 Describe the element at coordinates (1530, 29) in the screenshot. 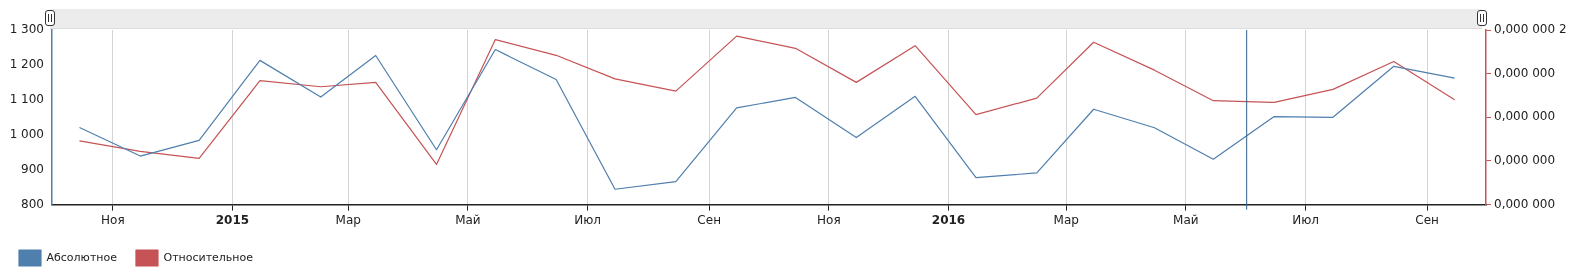

I see `y2-tick-label: 0,000 000 2` at that location.